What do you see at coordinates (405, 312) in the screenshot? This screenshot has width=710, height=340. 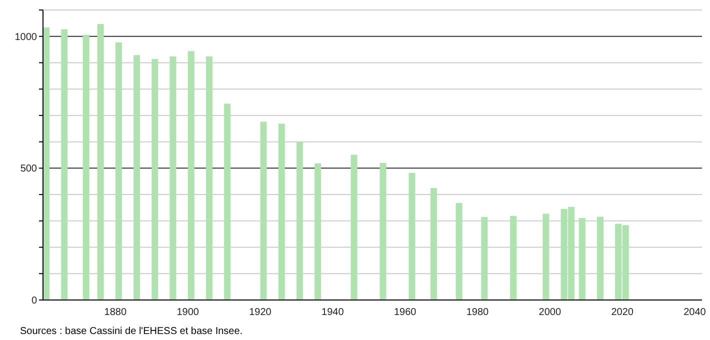 I see `x-tick-label: 1960` at bounding box center [405, 312].